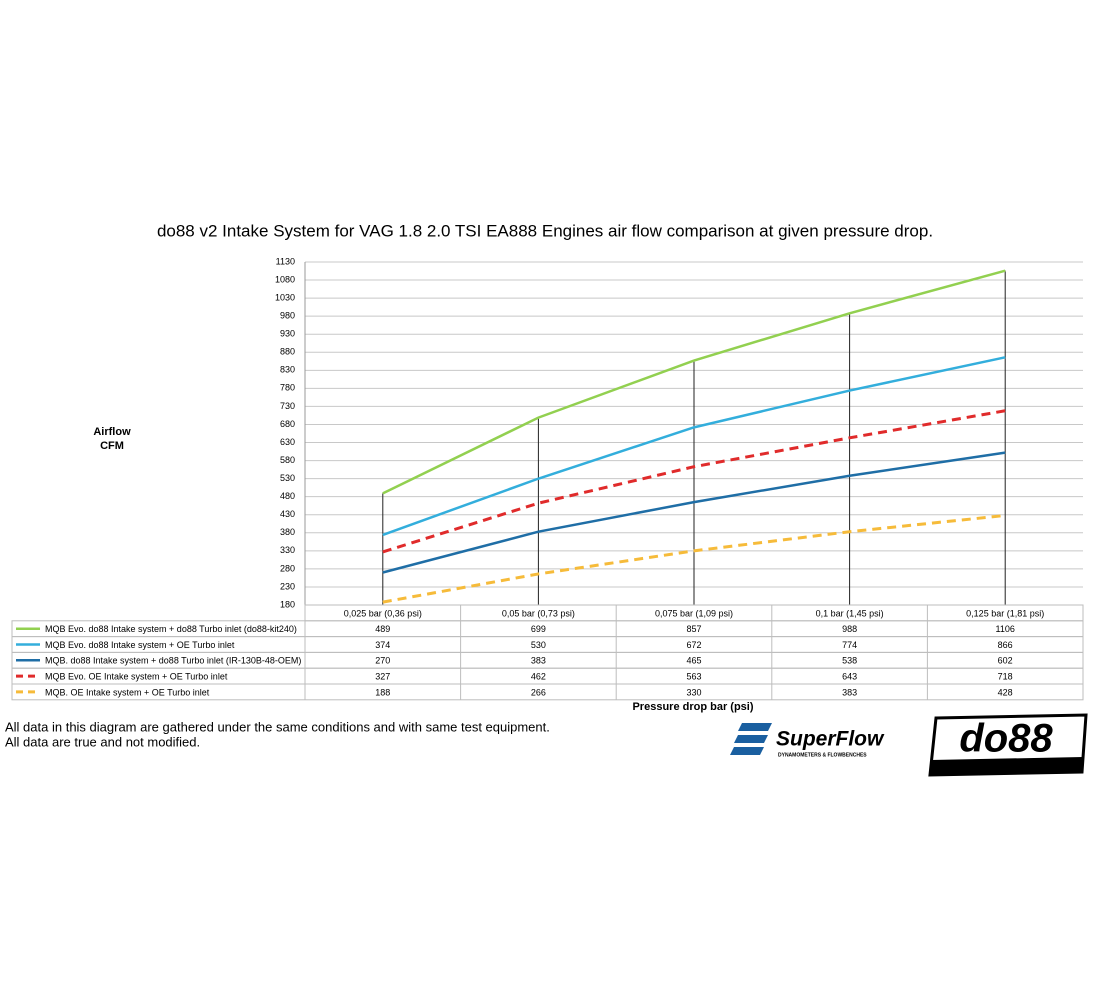 This screenshot has height=990, width=1100. I want to click on x-axis-label: Pressure drop bar (psi), so click(692, 707).